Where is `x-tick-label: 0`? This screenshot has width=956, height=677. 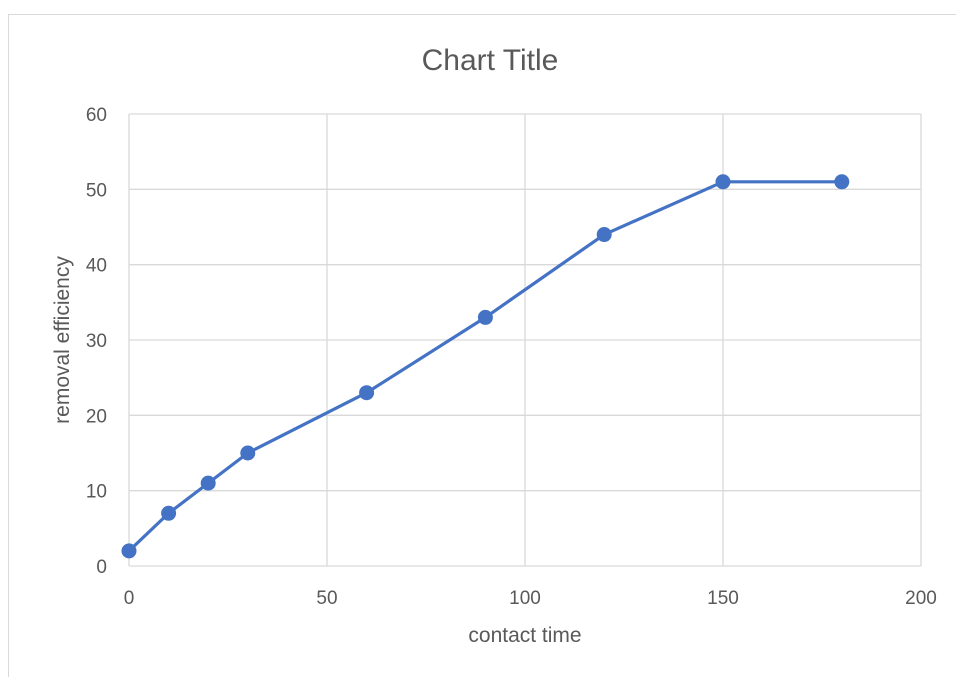
x-tick-label: 0 is located at coordinates (129, 598).